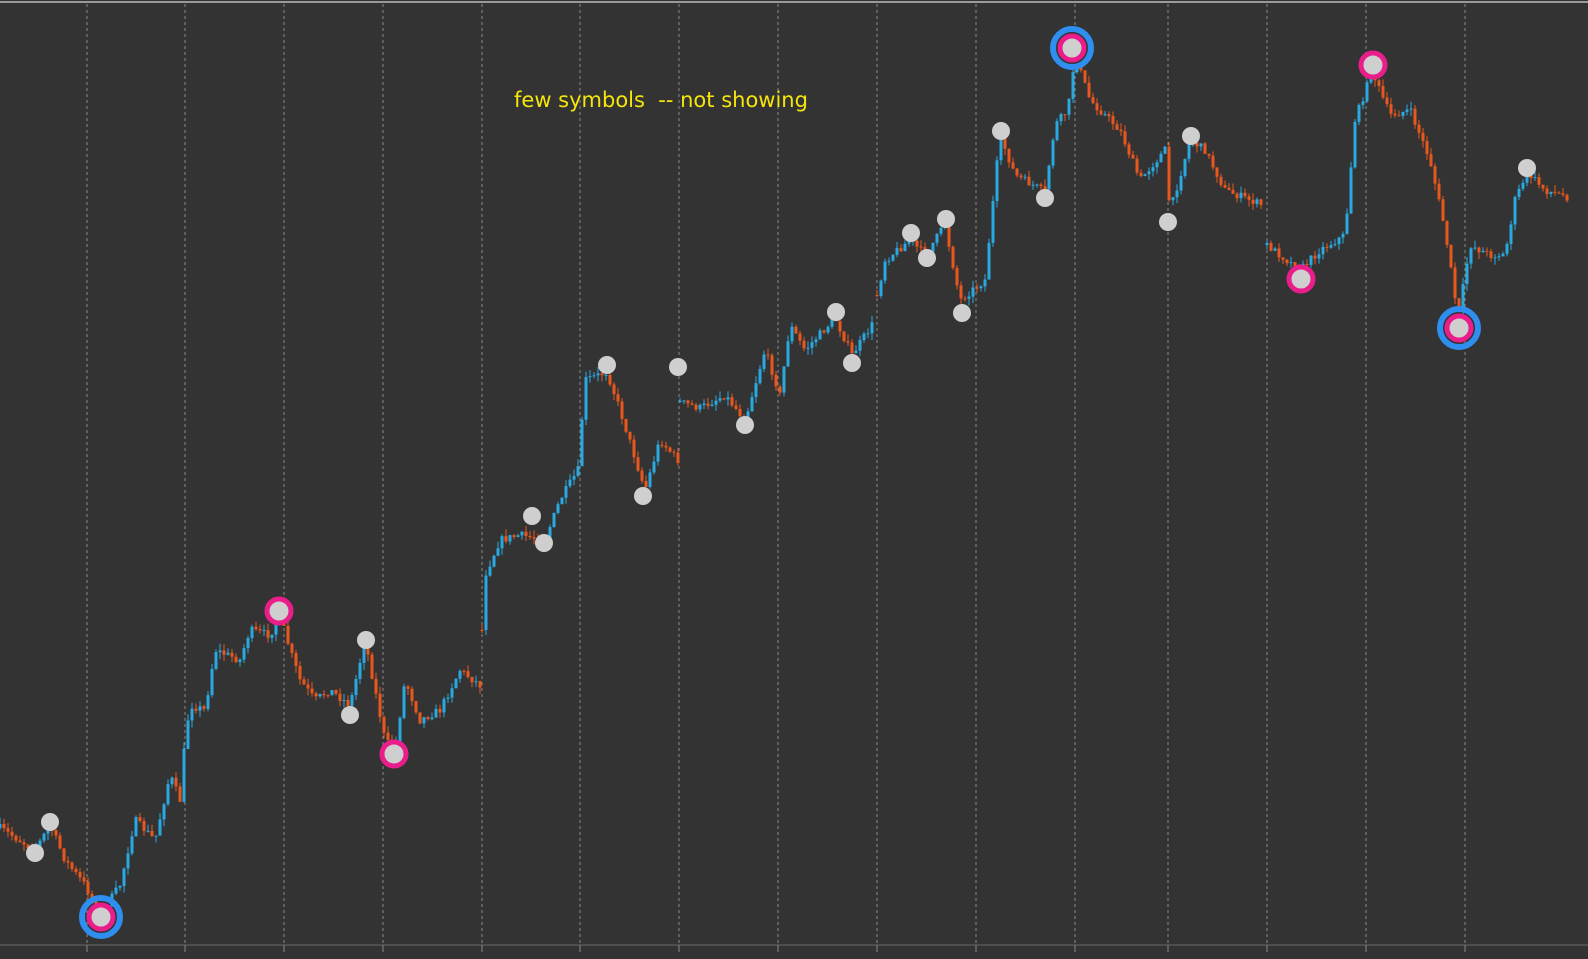 This screenshot has width=1588, height=959. I want to click on annotation: few symbols -- not showing, so click(661, 100).